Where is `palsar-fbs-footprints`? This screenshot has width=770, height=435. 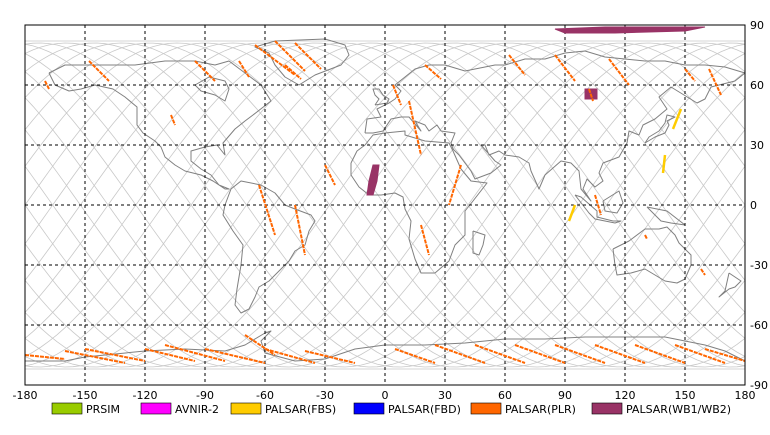
palsar-fbs-footprints is located at coordinates (625, 165).